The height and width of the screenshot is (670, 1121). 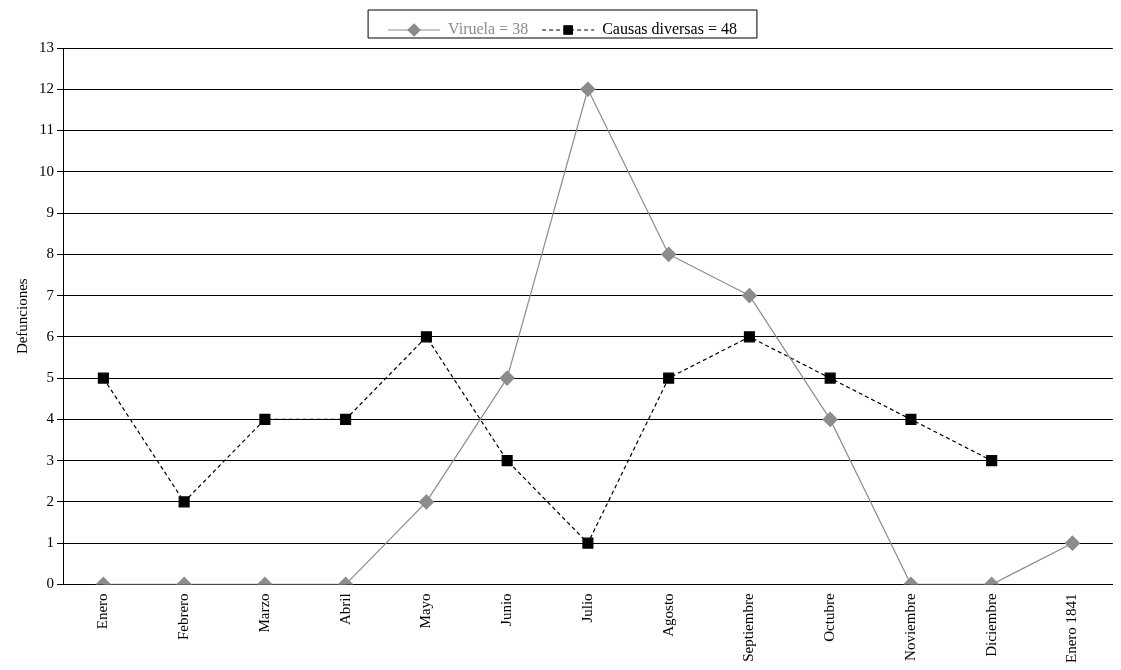 I want to click on x-tick-label: Septiembre, so click(x=748, y=627).